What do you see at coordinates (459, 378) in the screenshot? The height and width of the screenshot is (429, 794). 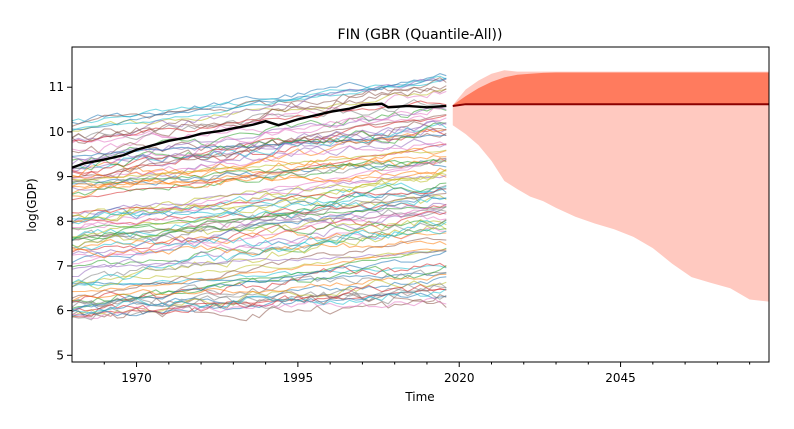 I see `x-tick-label: 2020` at bounding box center [459, 378].